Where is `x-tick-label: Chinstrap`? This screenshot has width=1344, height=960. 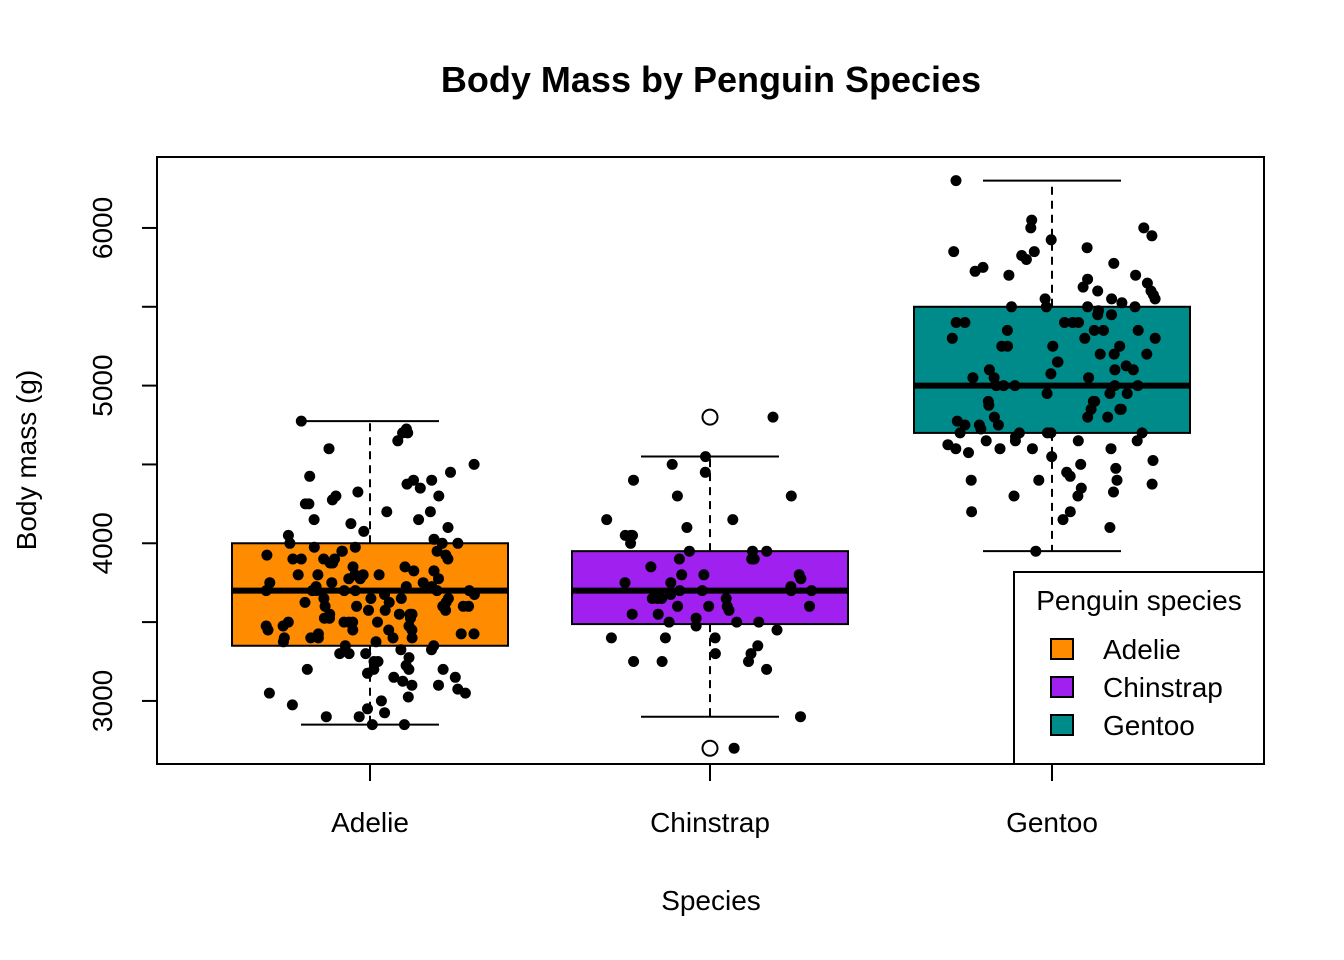
x-tick-label: Chinstrap is located at coordinates (710, 822).